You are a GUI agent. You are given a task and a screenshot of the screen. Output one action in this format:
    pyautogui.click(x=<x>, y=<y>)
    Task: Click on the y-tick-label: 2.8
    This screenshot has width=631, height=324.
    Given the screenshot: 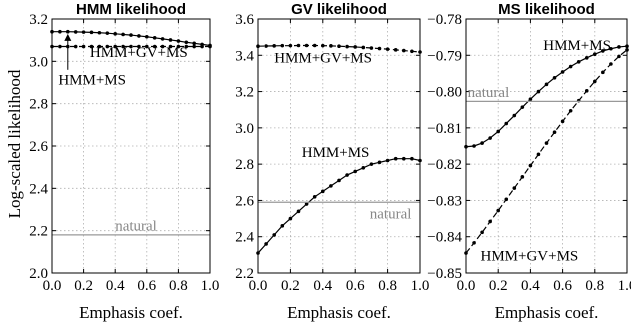 What is the action you would take?
    pyautogui.click(x=244, y=165)
    